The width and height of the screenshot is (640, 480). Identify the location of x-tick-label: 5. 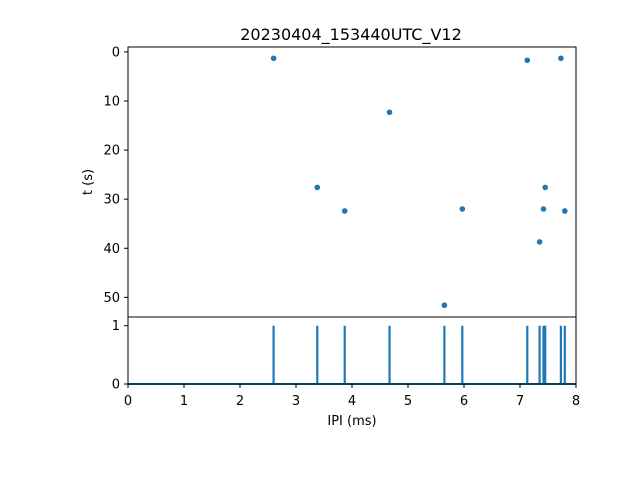
(408, 401).